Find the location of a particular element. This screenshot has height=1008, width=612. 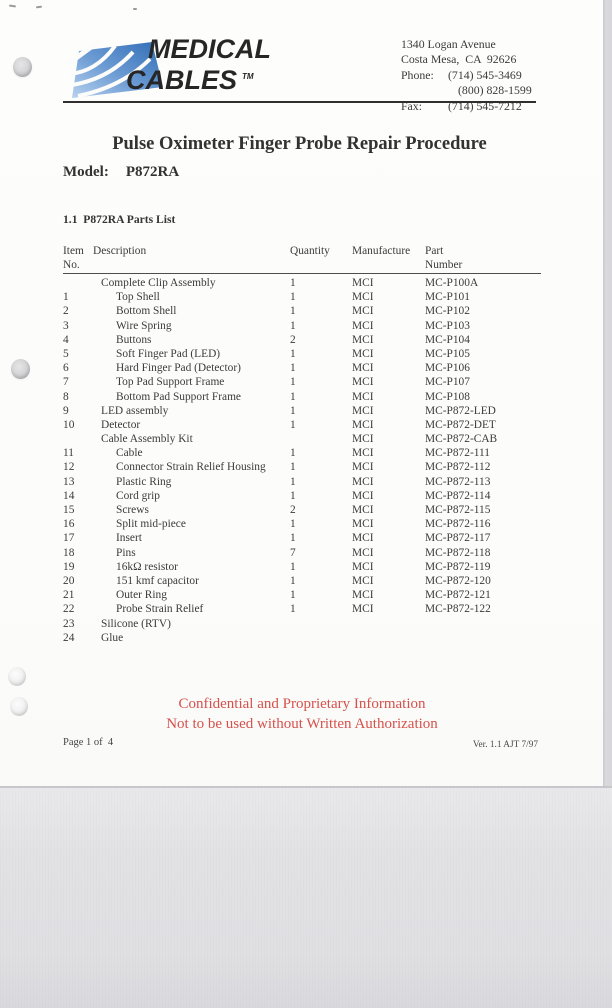

cell-item-no: 1 is located at coordinates (66, 297).